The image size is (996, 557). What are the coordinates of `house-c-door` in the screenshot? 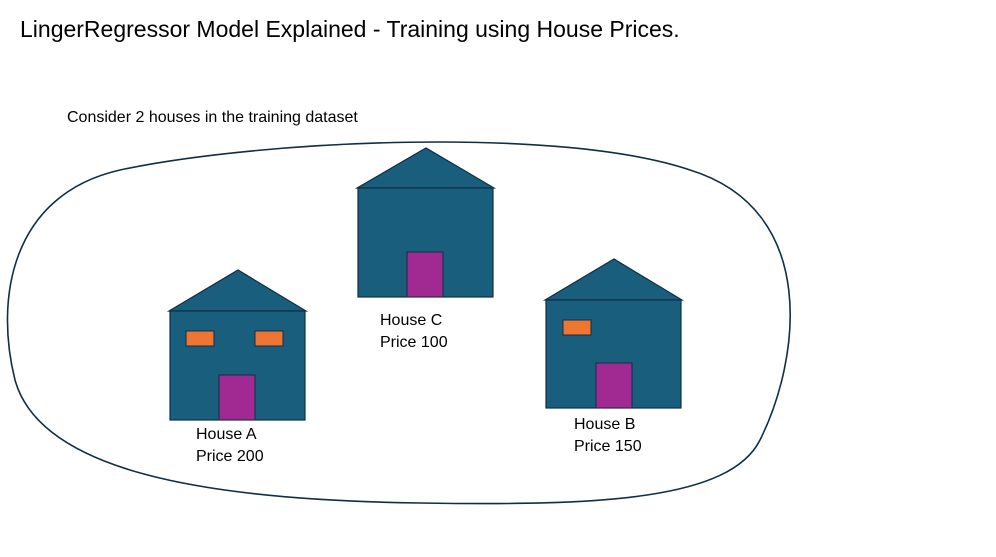 It's located at (425, 274).